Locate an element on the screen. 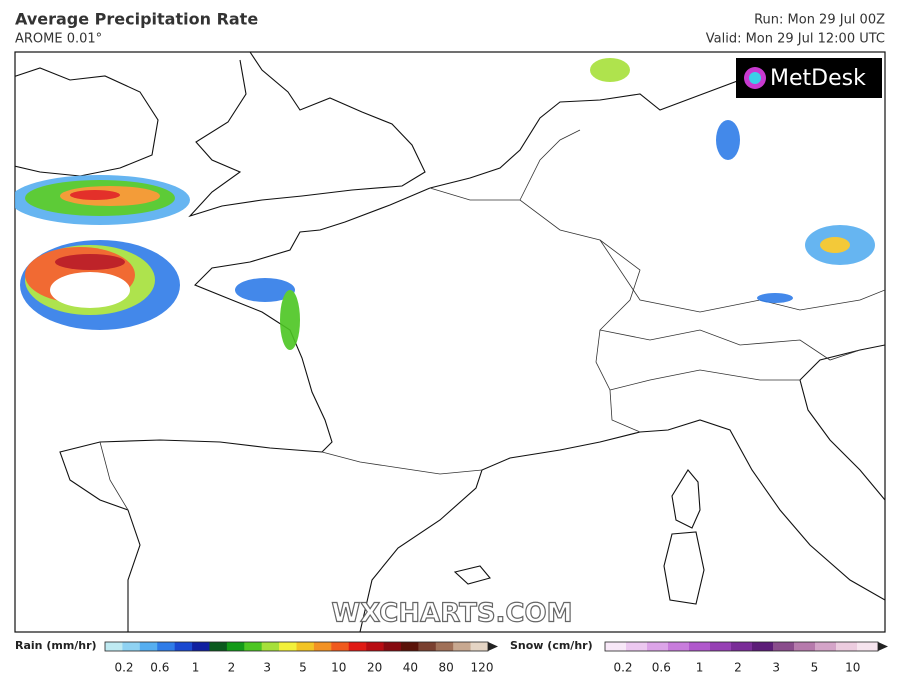 Image resolution: width=900 pixels, height=694 pixels. corsica is located at coordinates (686, 499).